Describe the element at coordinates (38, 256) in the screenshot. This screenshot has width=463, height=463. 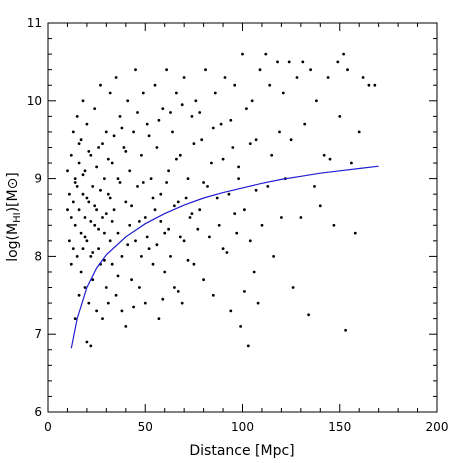
I see `y-tick-label: 8` at that location.